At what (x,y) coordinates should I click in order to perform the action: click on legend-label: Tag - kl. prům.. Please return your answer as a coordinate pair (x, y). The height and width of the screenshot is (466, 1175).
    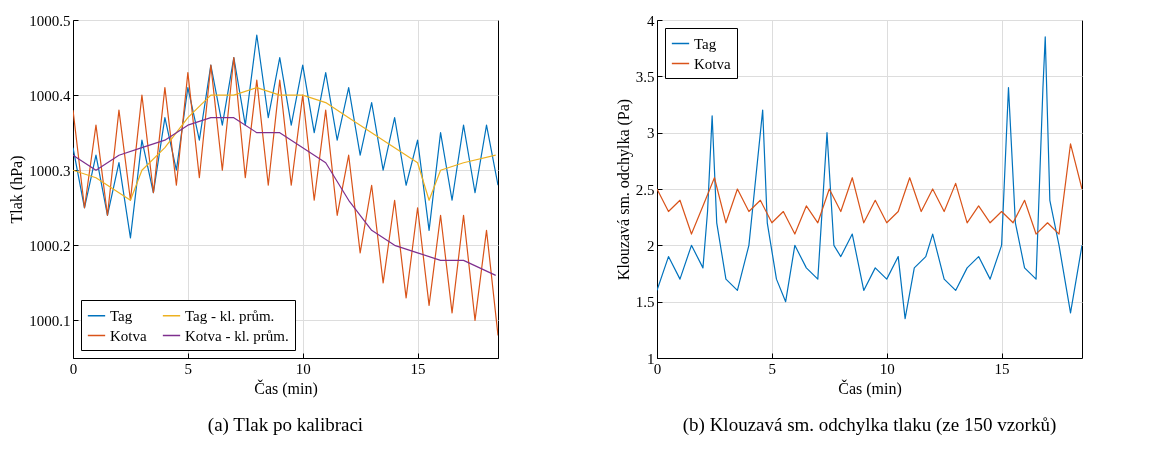
    Looking at the image, I should click on (230, 315).